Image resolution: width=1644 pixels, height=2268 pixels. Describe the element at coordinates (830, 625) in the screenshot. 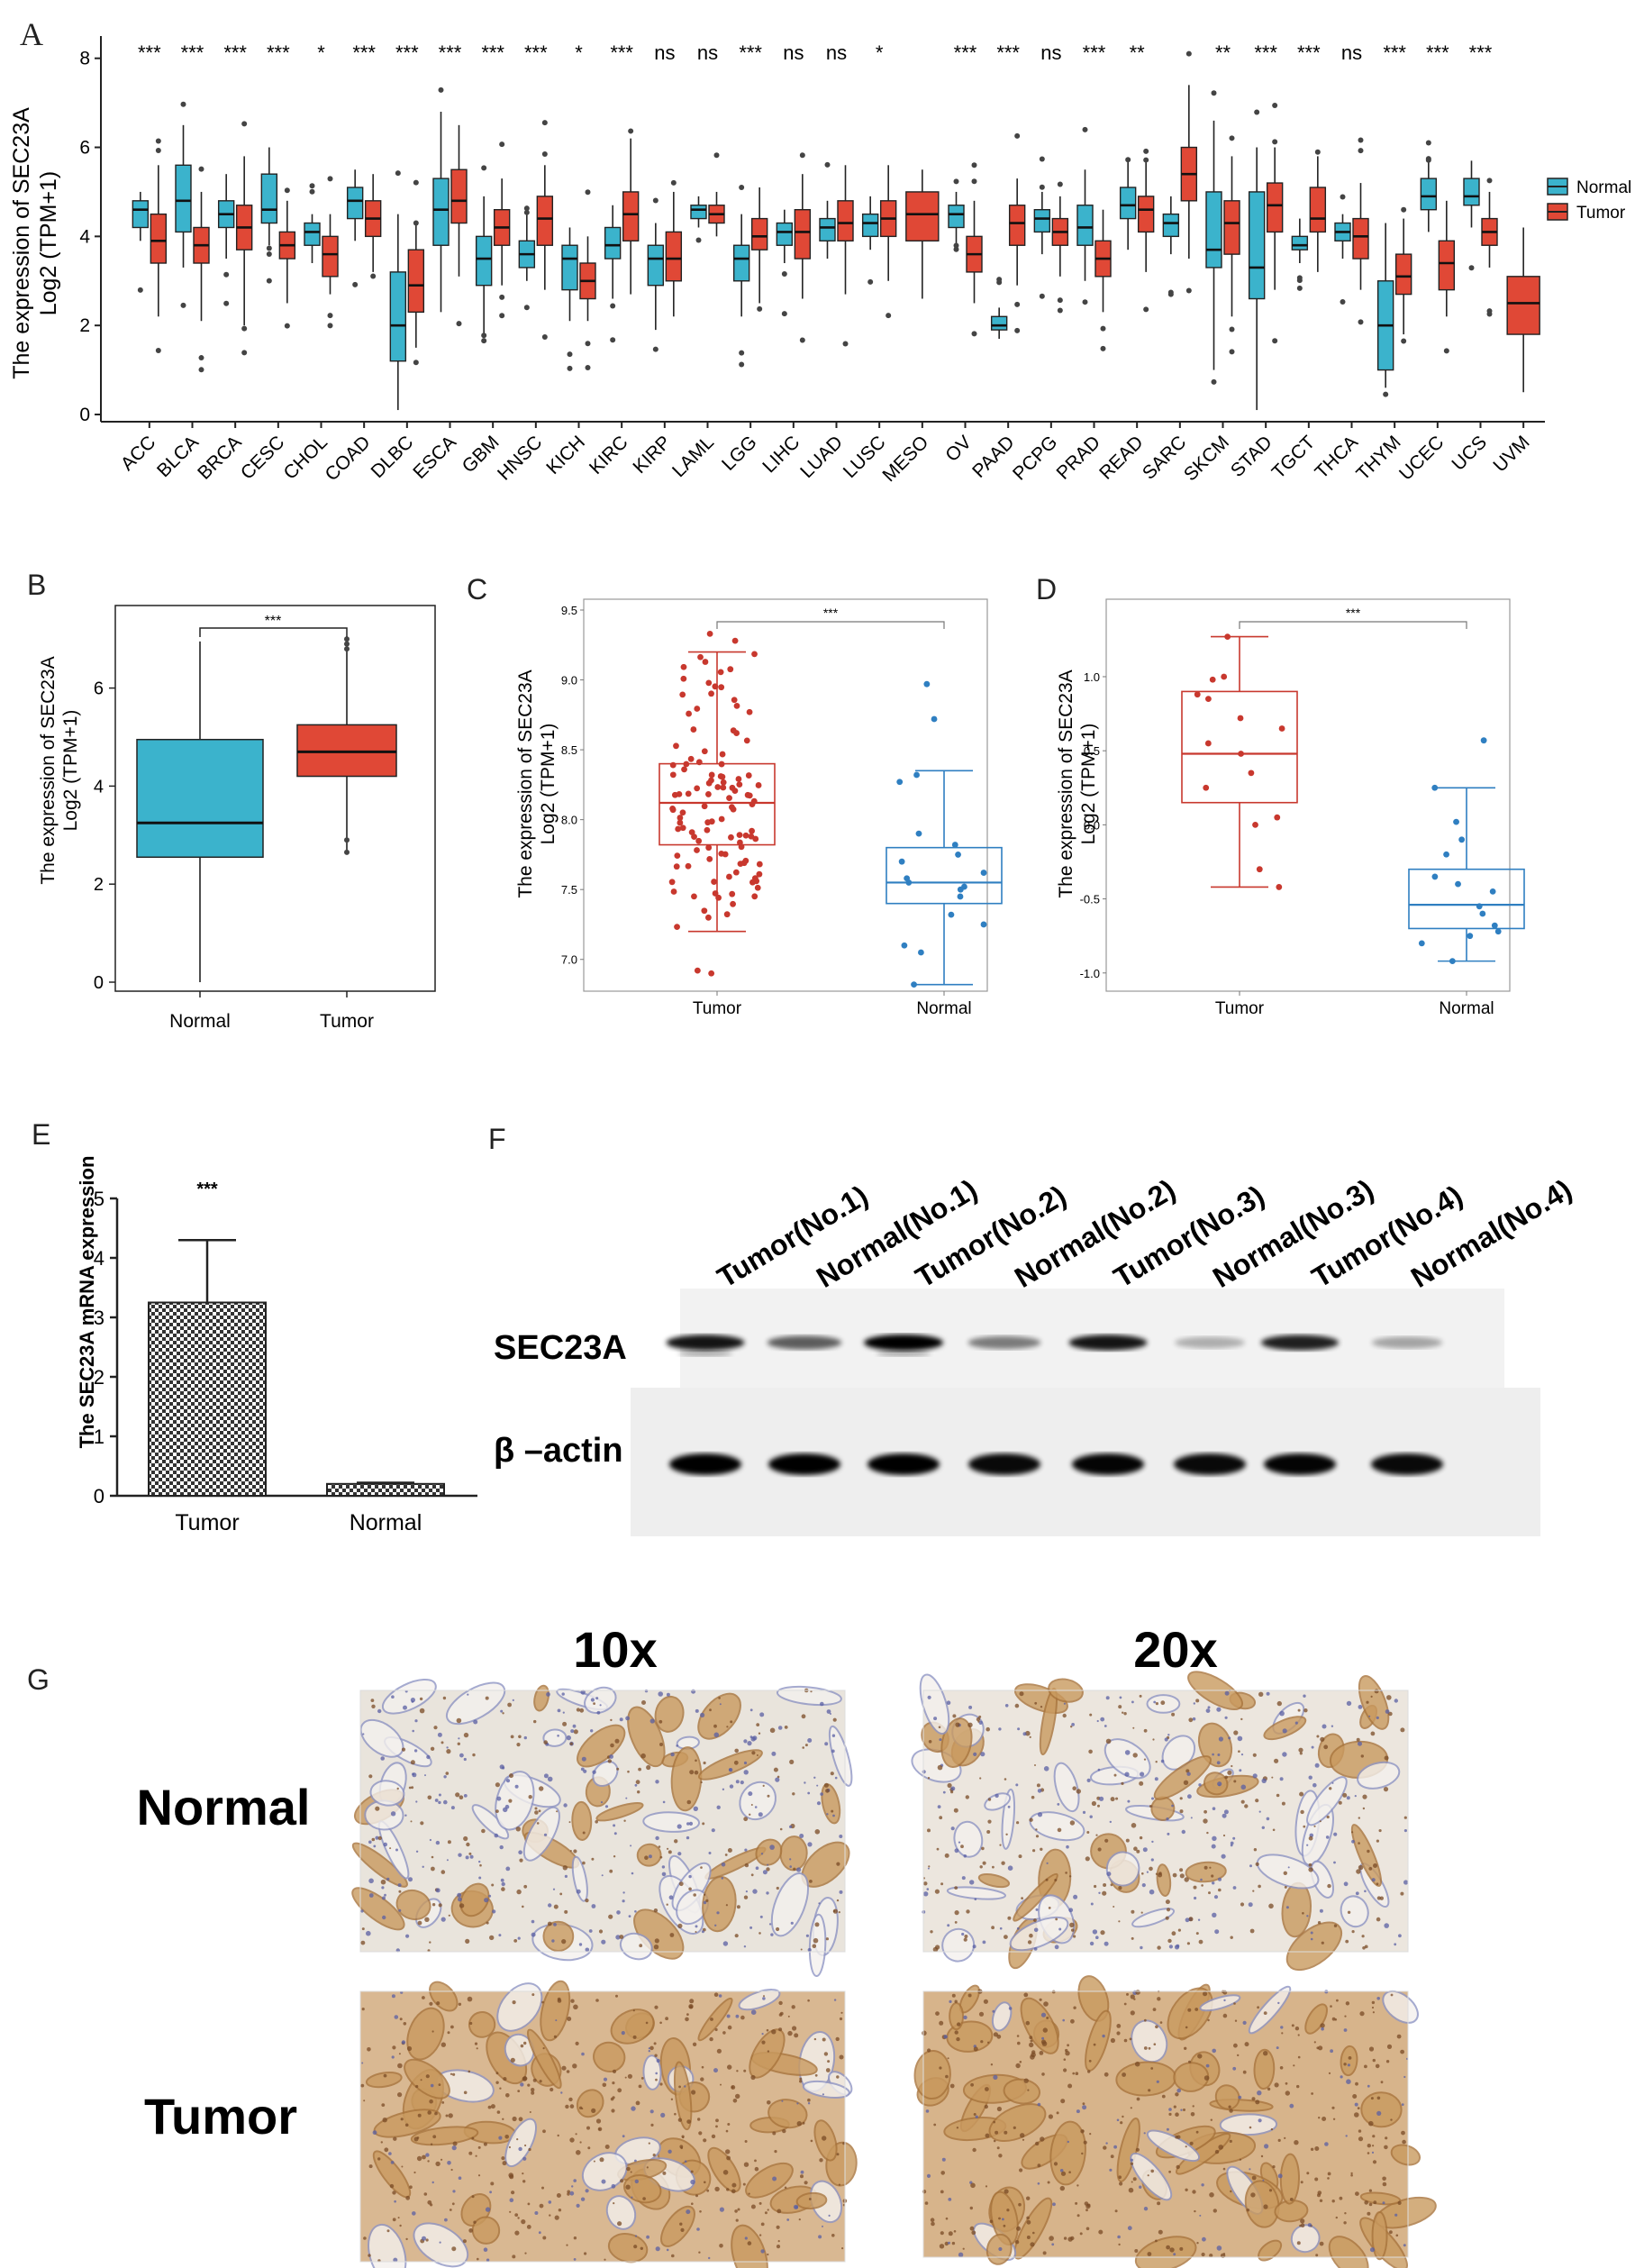

I see `significance-bracket` at that location.